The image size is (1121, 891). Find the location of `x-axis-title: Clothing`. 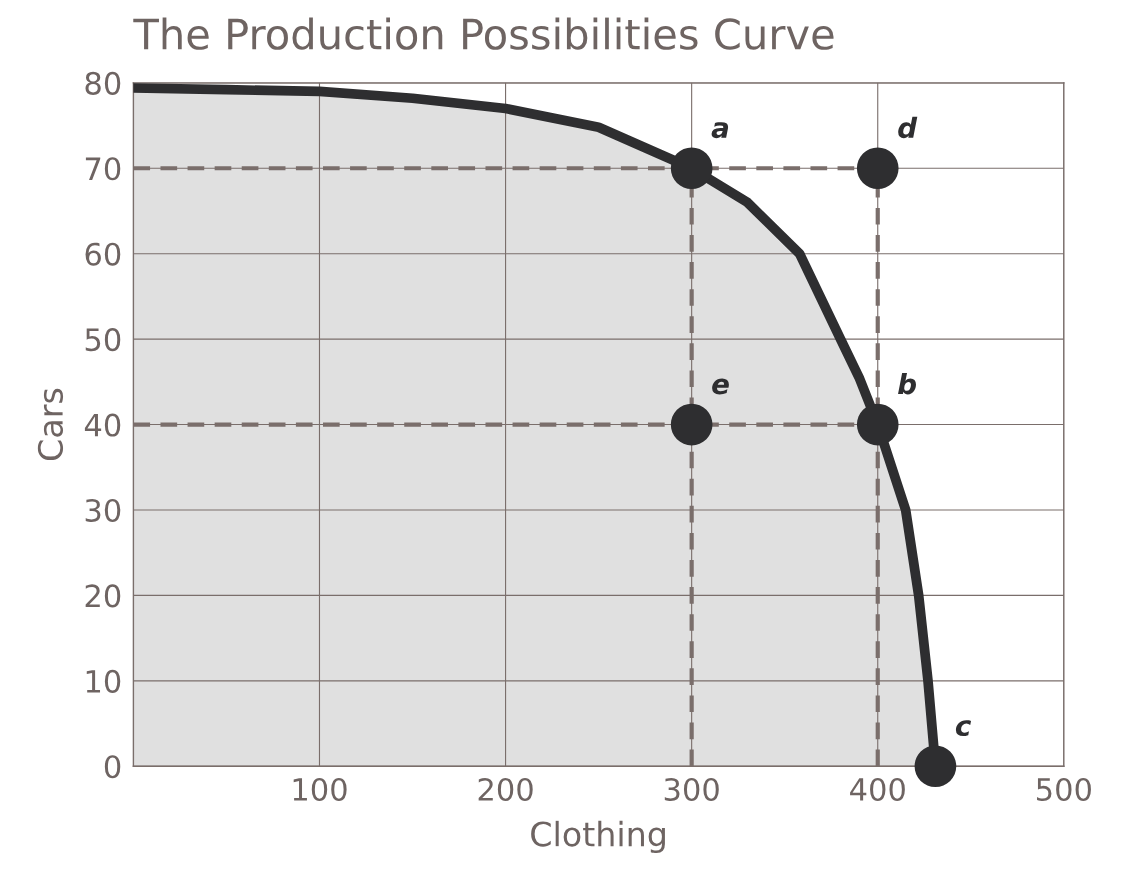

x-axis-title: Clothing is located at coordinates (598, 837).